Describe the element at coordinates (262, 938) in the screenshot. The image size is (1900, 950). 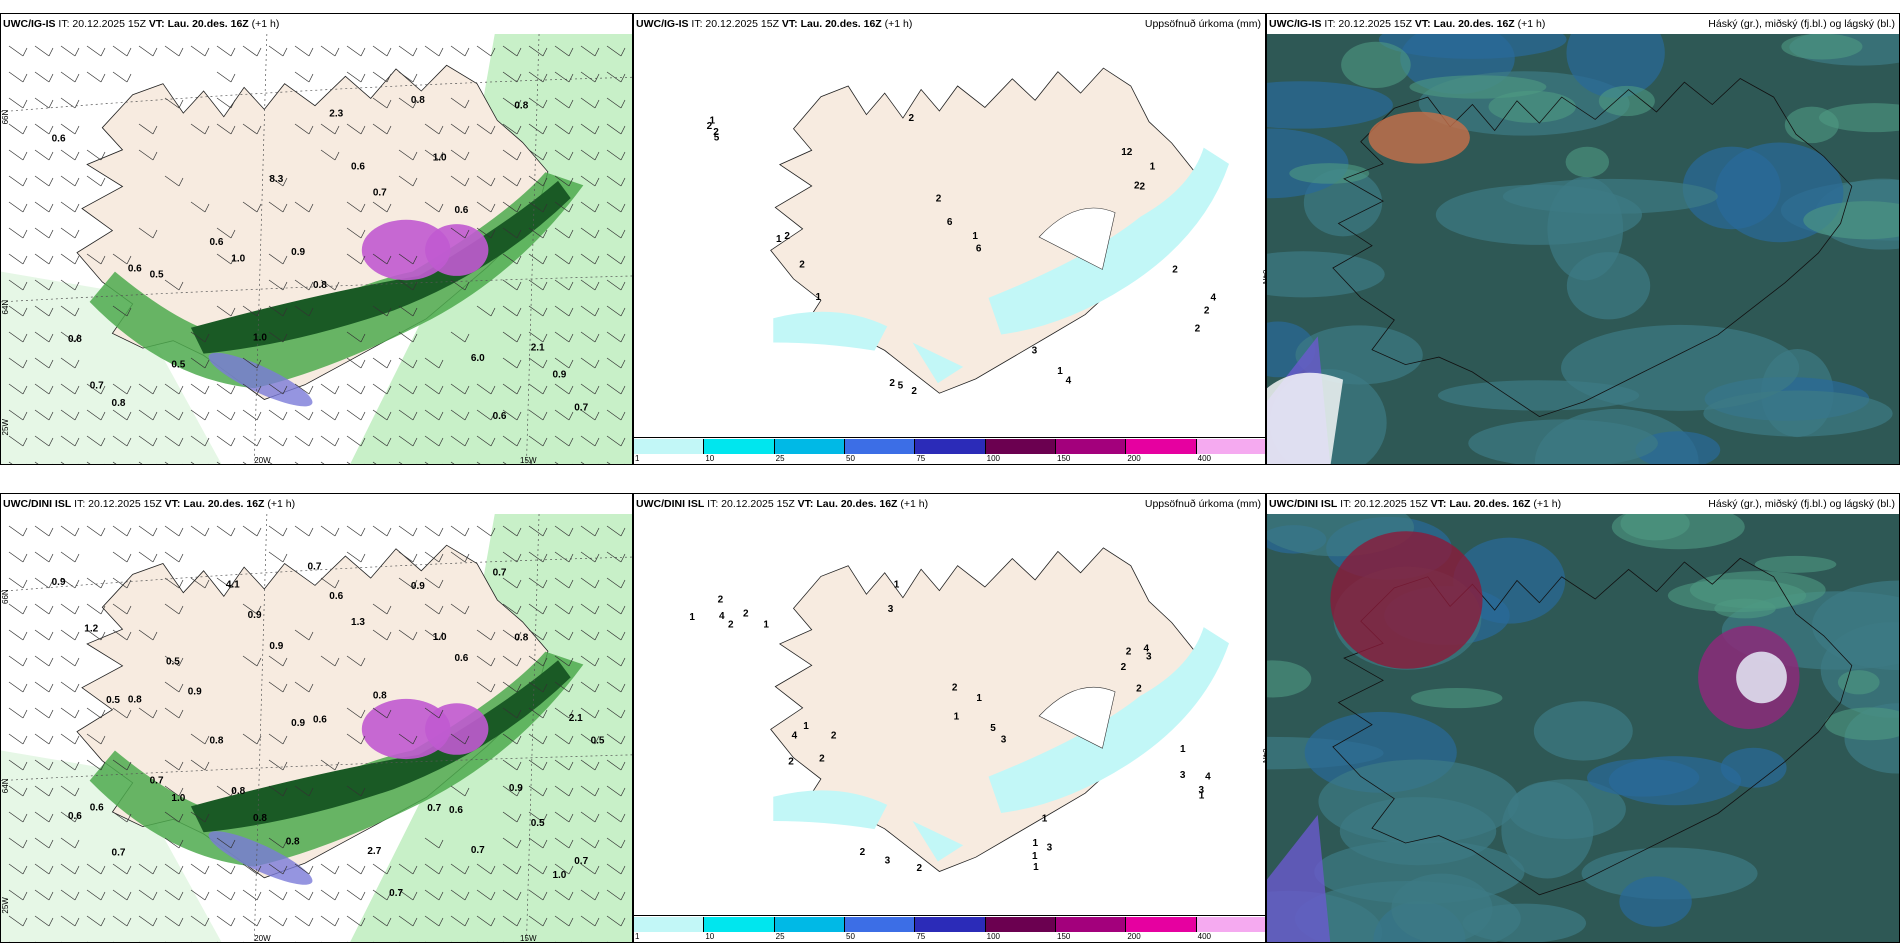
I see `lon-label: 20W` at that location.